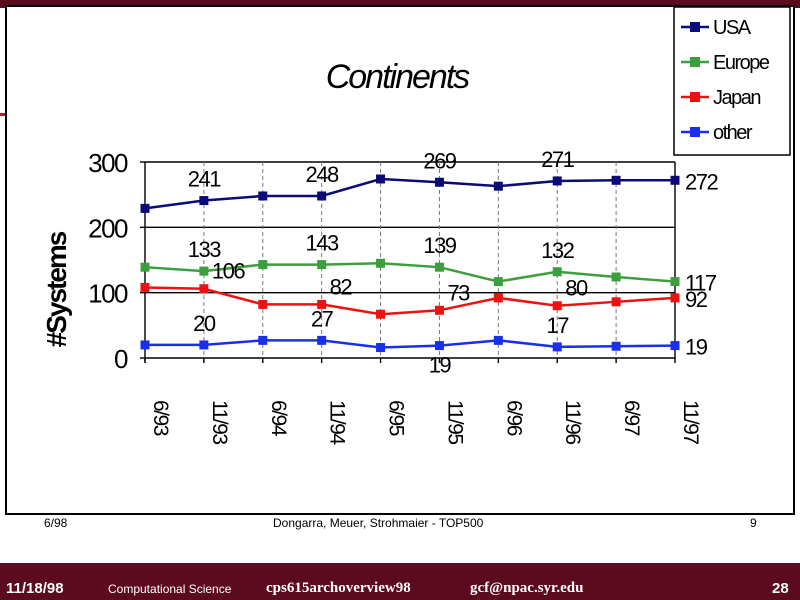  Describe the element at coordinates (701, 283) in the screenshot. I see `data-label: 117` at that location.